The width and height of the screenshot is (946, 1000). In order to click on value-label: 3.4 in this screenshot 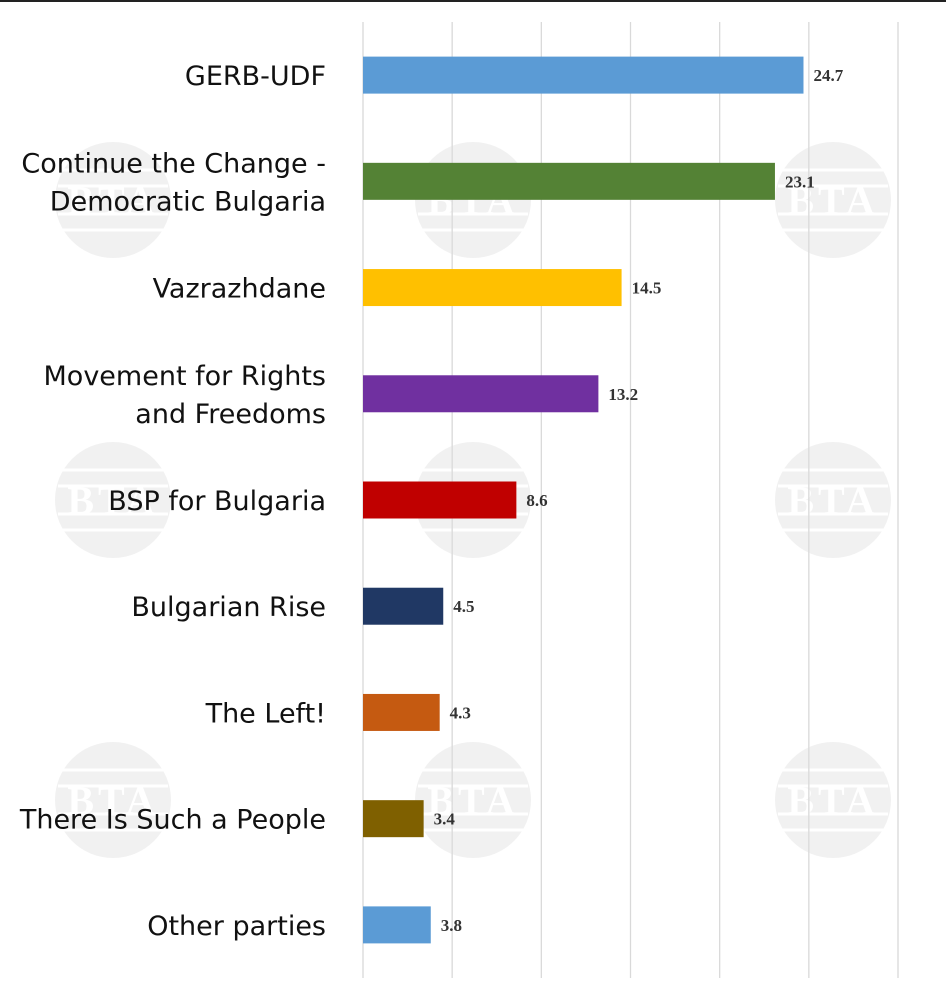, I will do `click(445, 819)`.